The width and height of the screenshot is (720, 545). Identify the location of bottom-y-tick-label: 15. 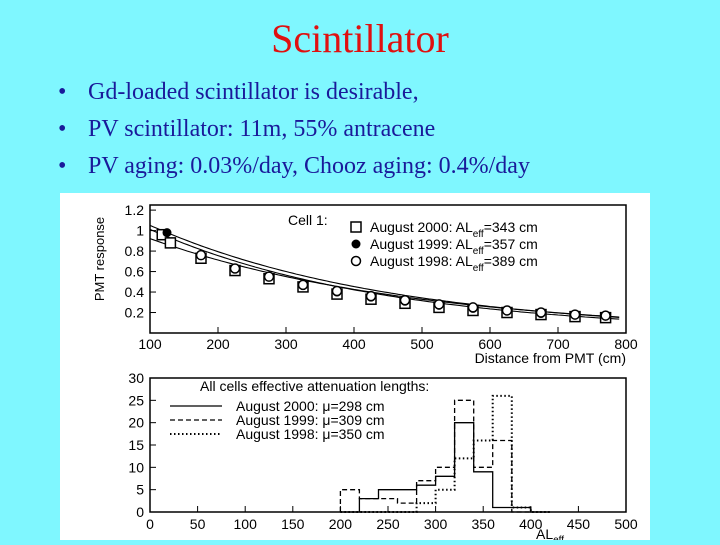
(136, 445).